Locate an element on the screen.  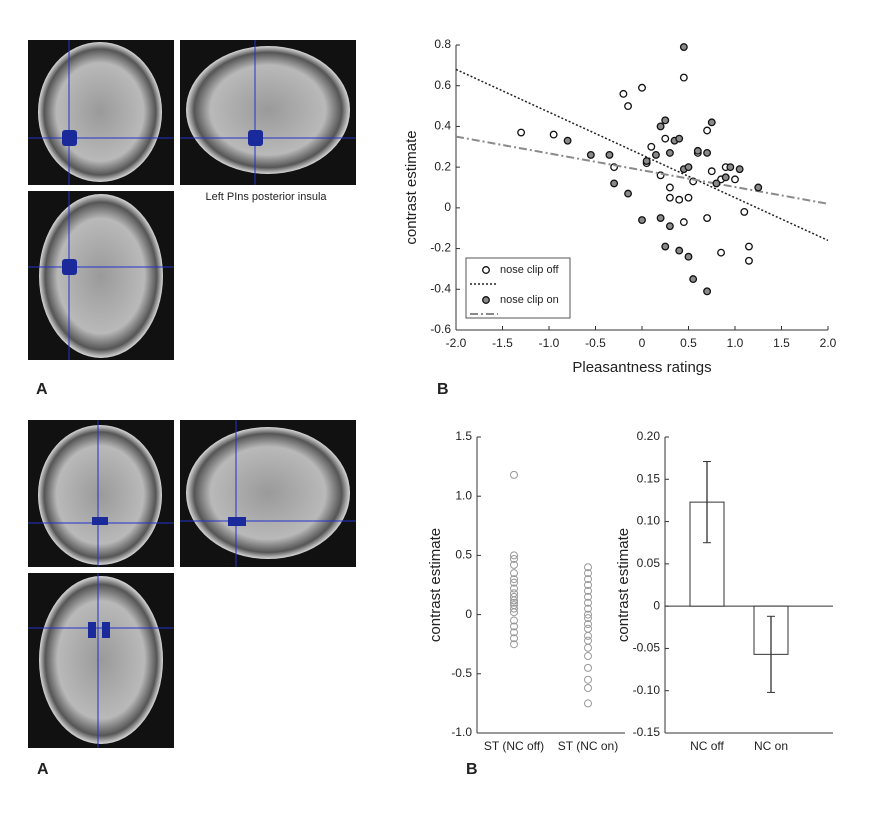
x-tick-label: -0.5 is located at coordinates (595, 343).